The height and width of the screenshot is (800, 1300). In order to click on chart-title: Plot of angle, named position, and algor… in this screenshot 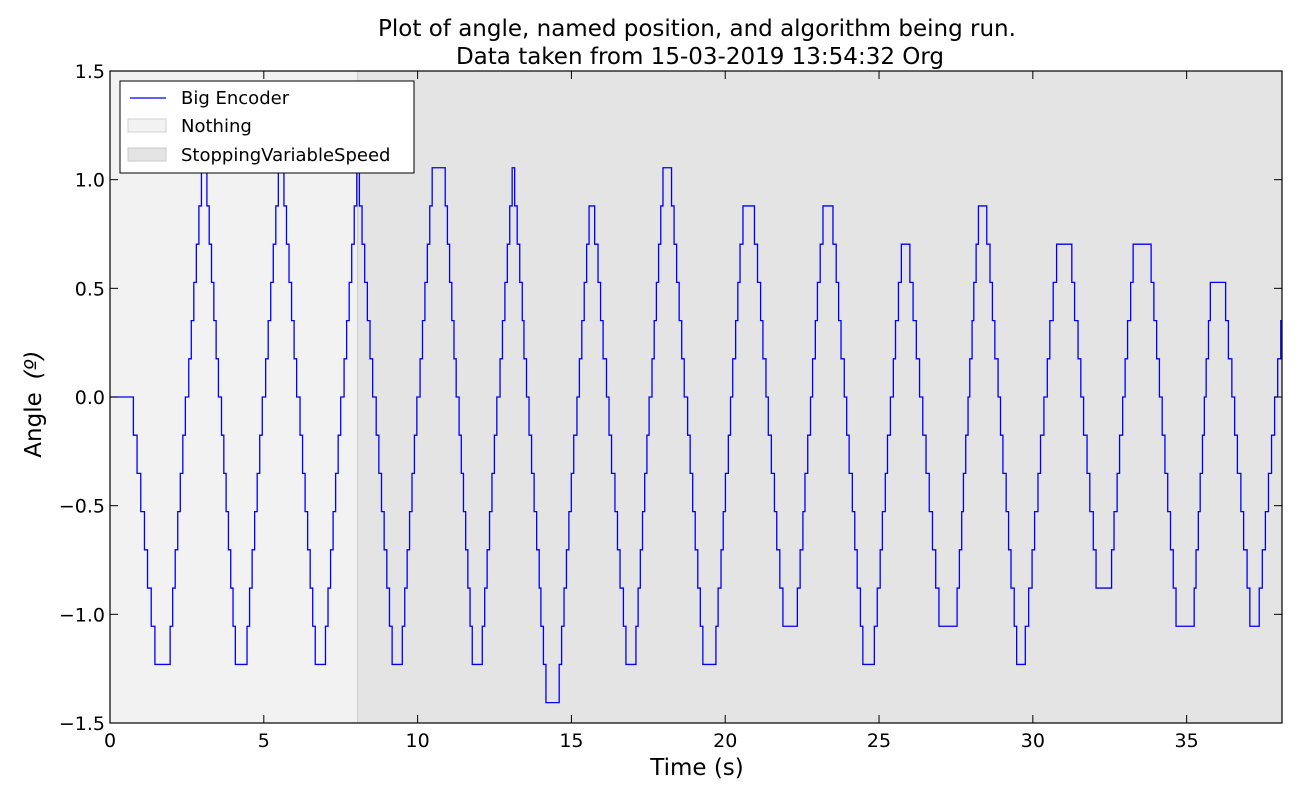, I will do `click(697, 29)`.